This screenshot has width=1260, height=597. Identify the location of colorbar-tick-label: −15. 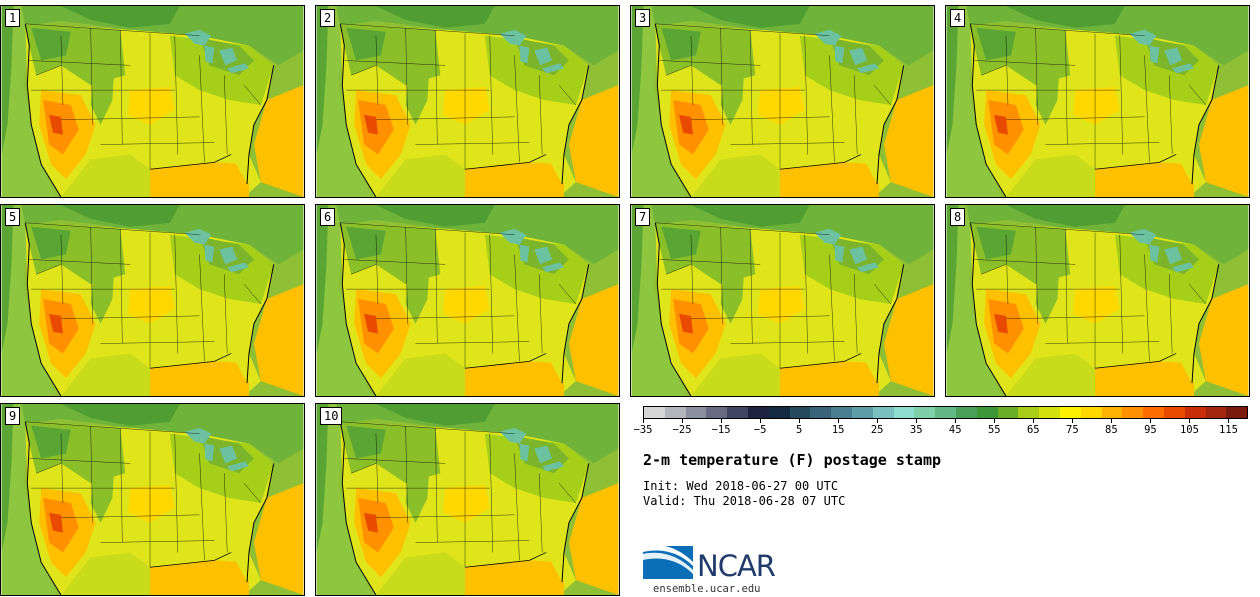
(721, 430).